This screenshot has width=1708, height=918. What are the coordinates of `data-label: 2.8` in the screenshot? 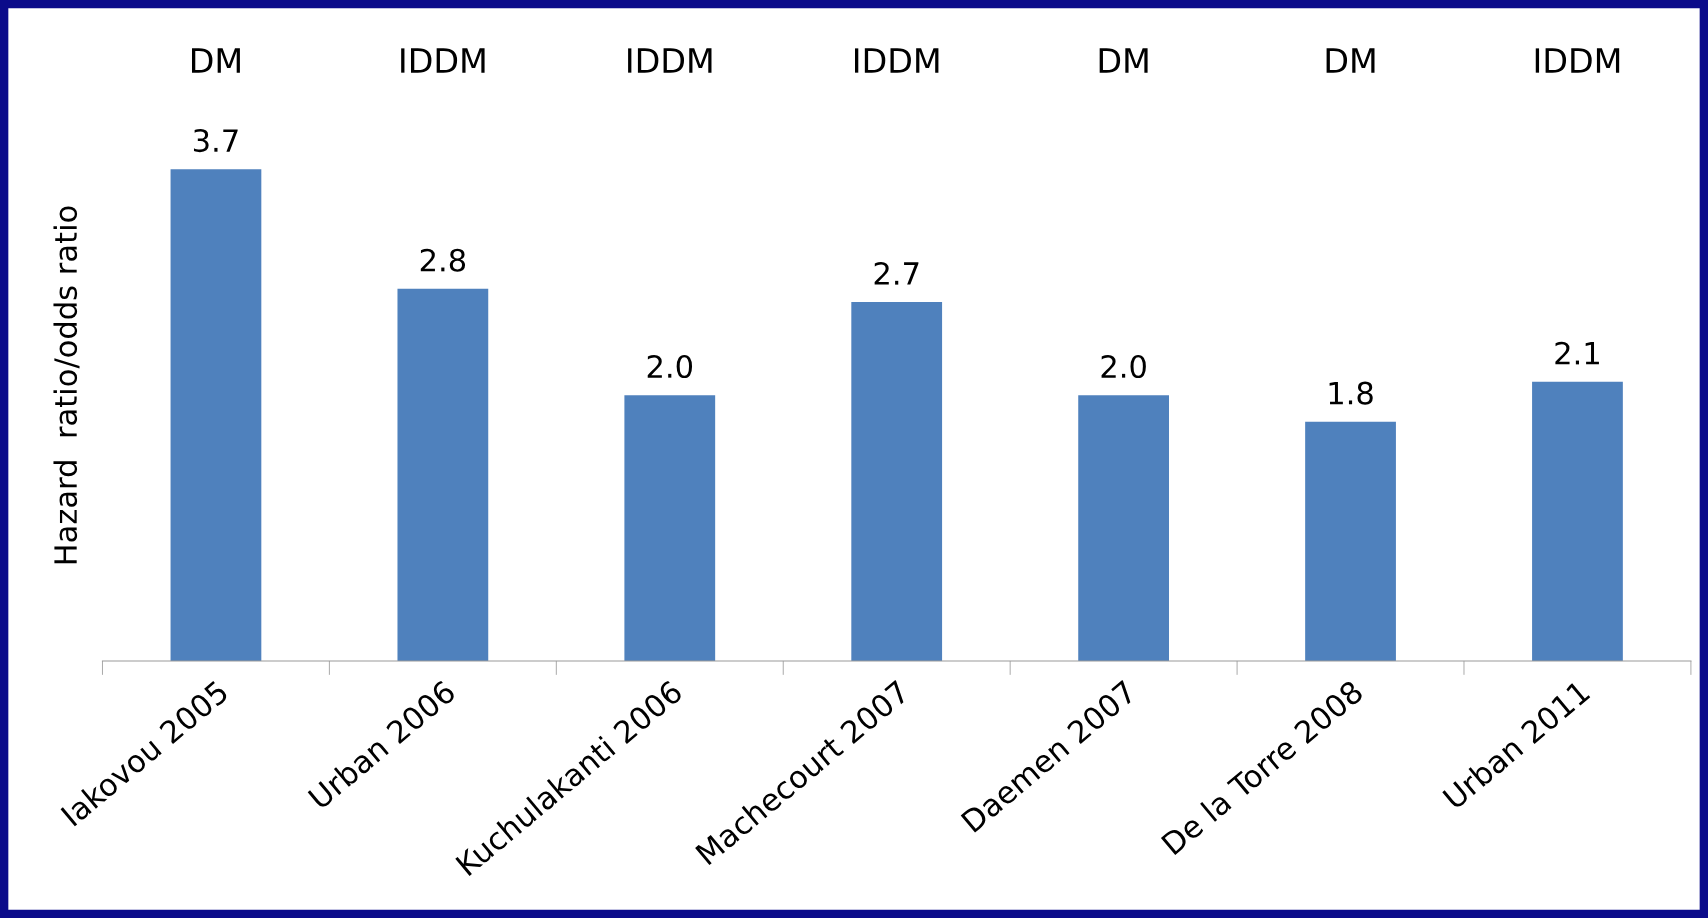 It's located at (443, 260).